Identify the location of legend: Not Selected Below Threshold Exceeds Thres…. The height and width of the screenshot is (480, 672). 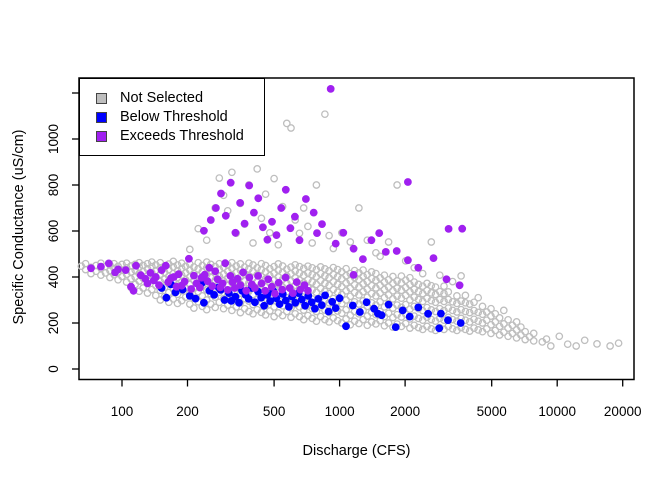
(172, 117).